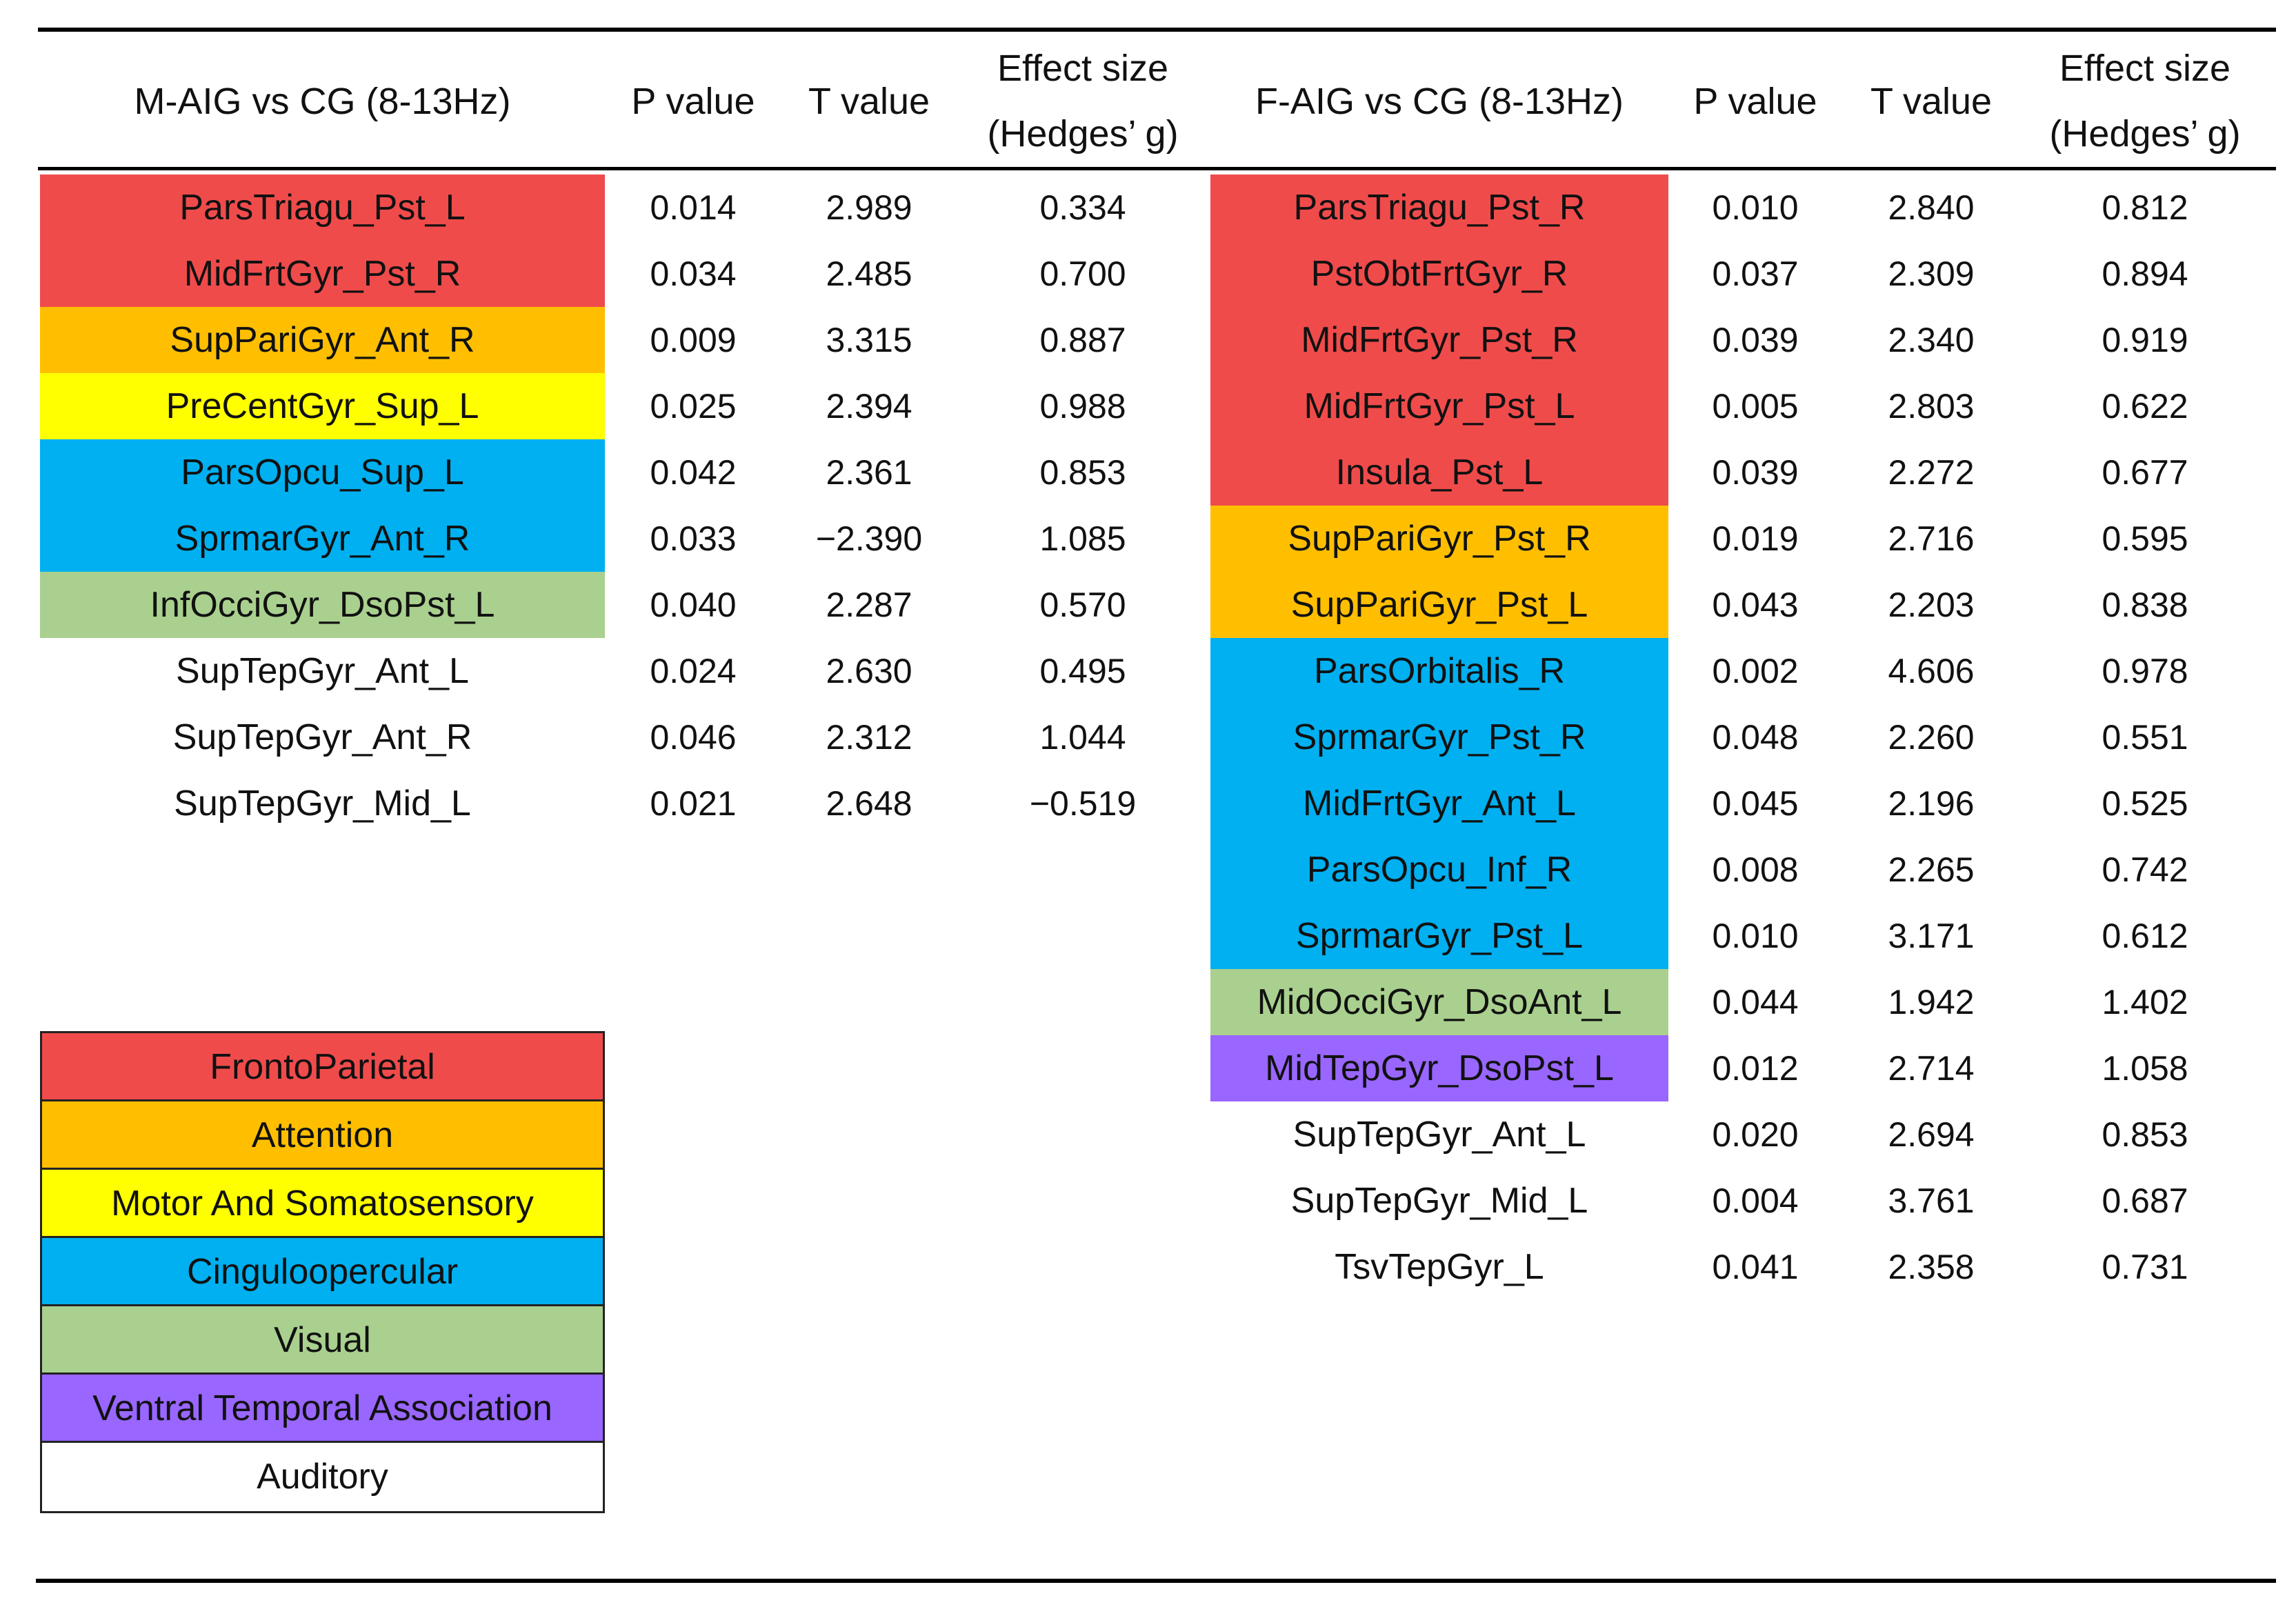 The height and width of the screenshot is (1607, 2296). Describe the element at coordinates (869, 472) in the screenshot. I see `t-value-cell: 2.361` at that location.